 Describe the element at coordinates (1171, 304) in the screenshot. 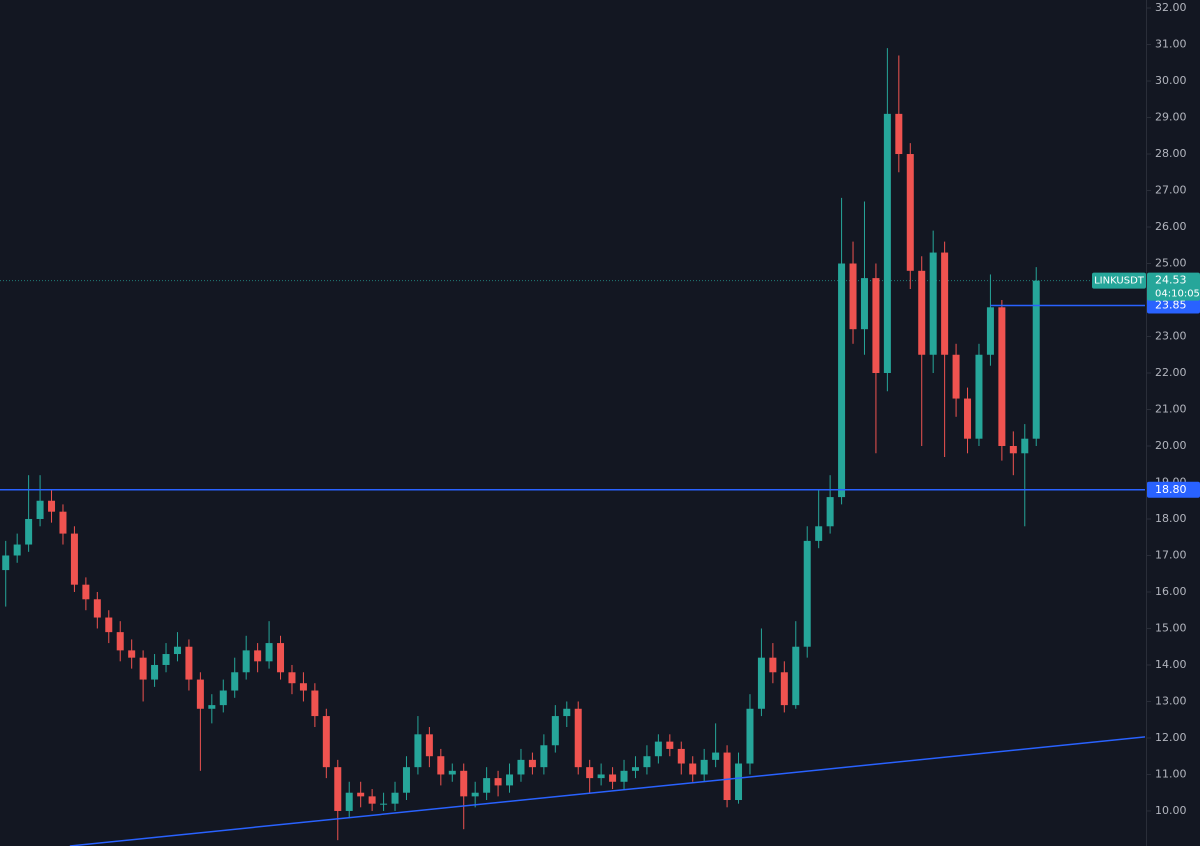

I see `level-label: 23.85` at that location.